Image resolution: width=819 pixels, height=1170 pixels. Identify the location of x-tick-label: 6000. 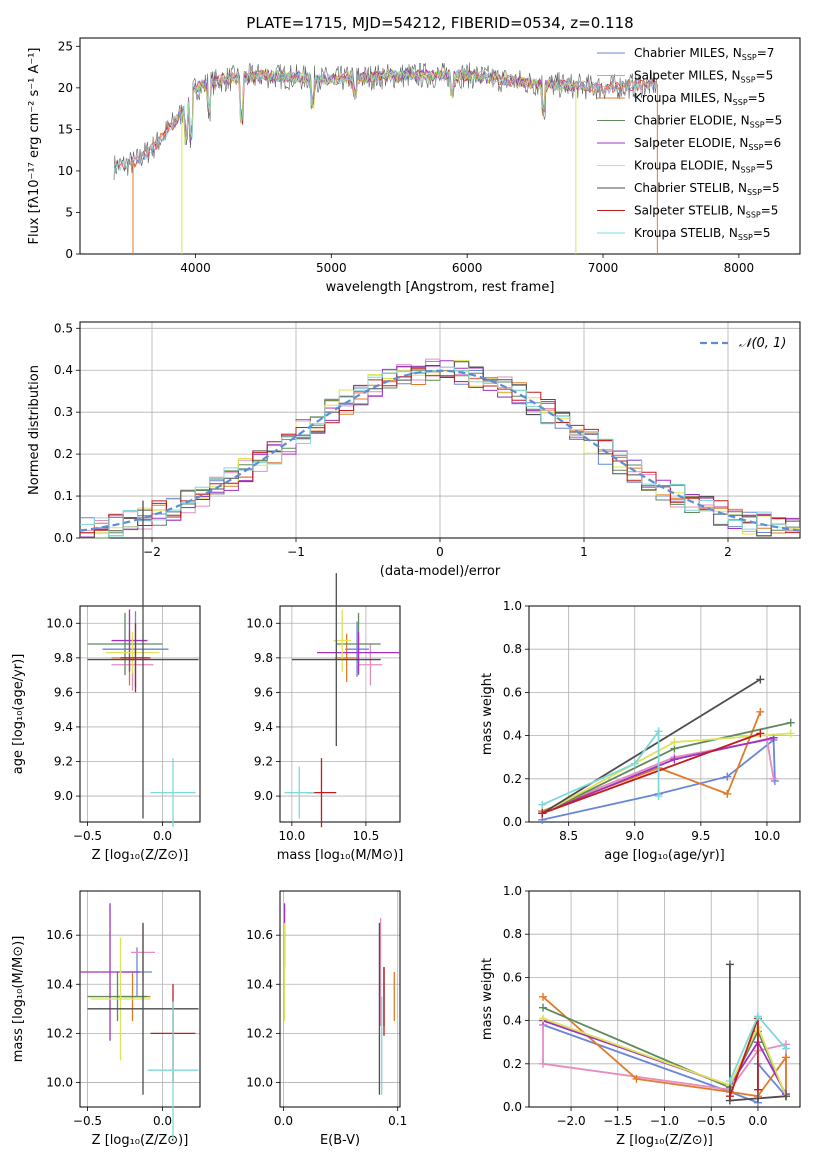
(467, 268).